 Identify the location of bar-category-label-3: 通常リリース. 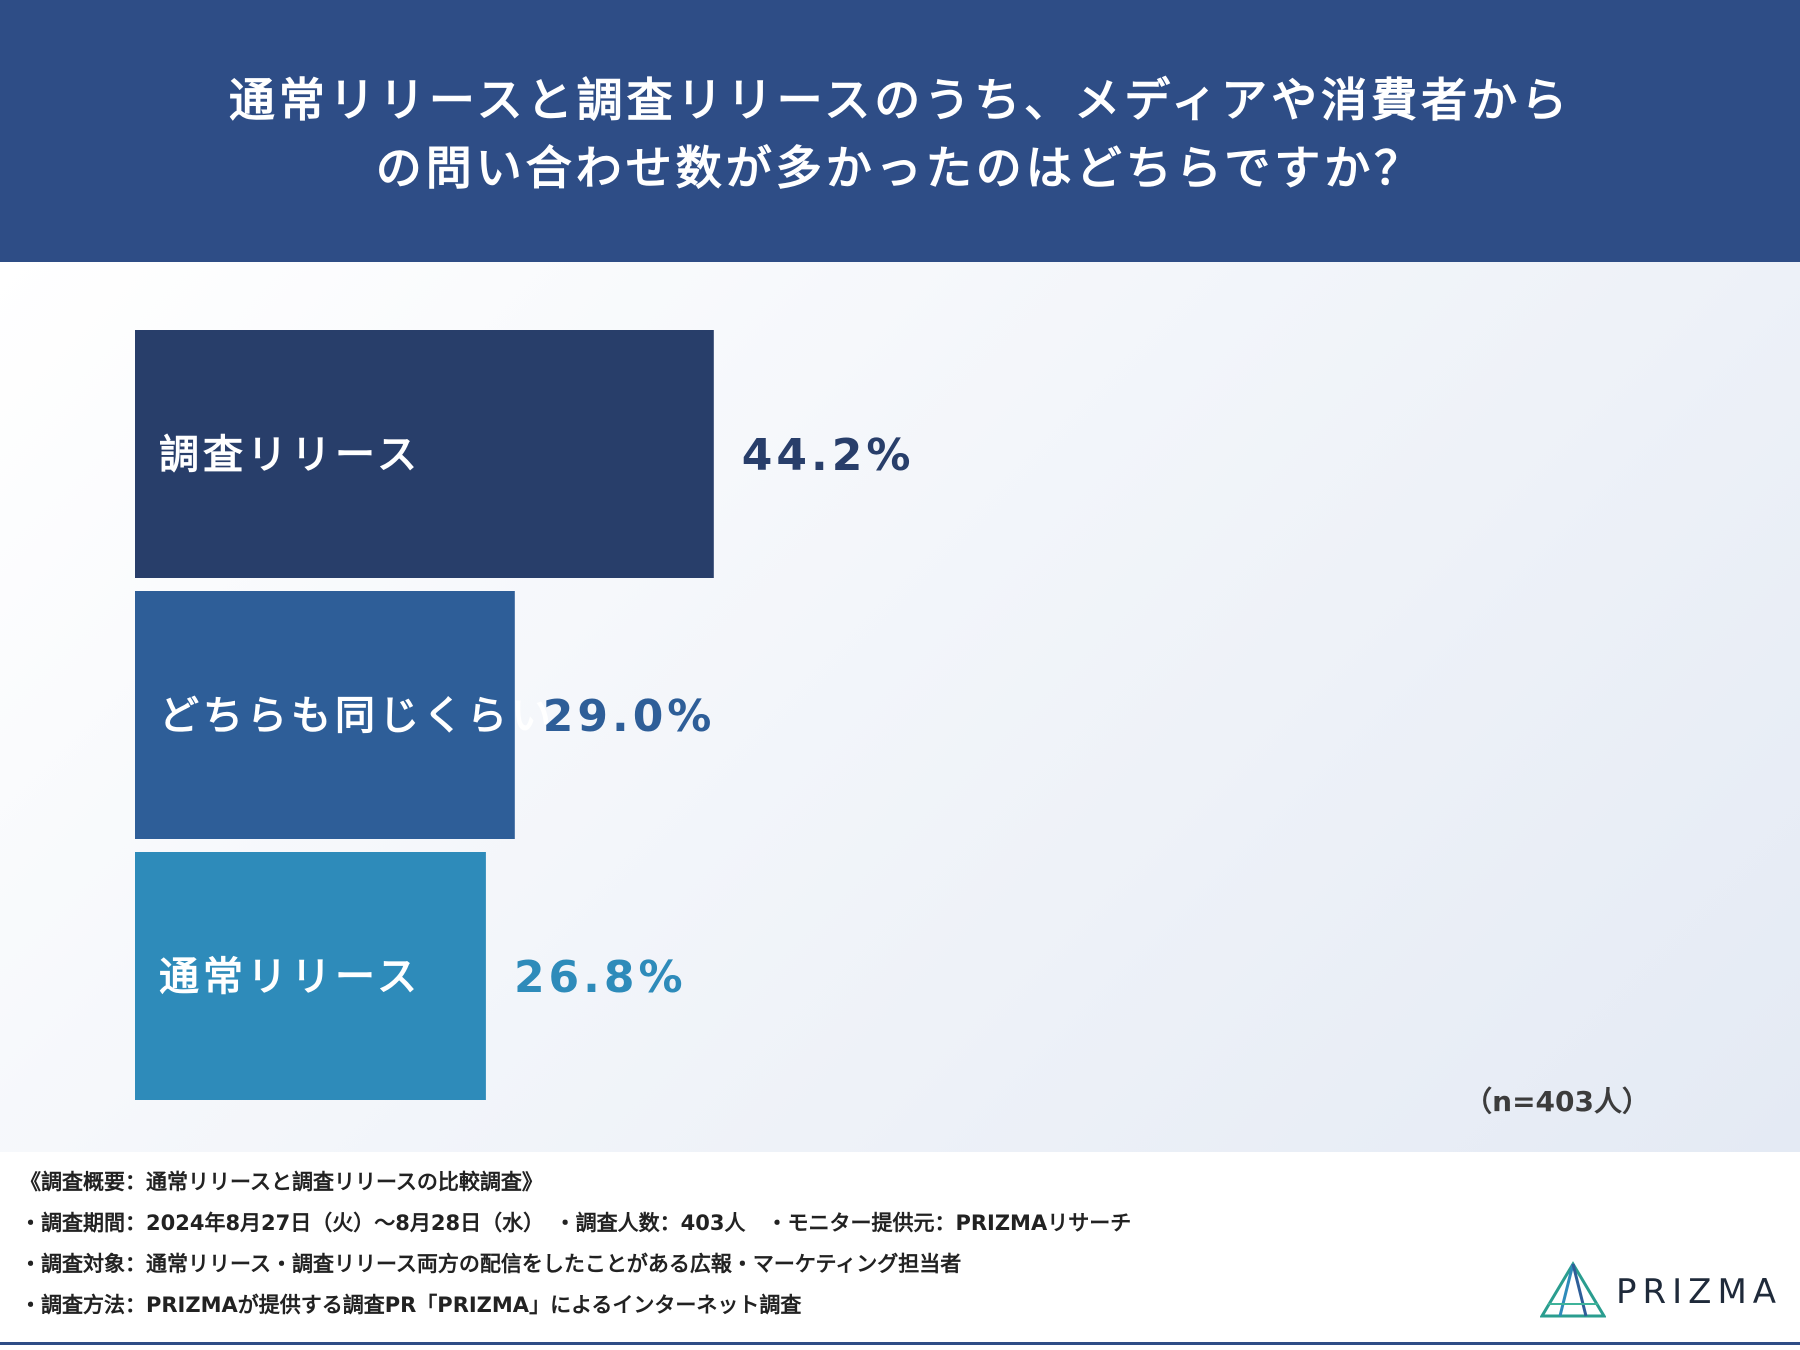
(290, 977).